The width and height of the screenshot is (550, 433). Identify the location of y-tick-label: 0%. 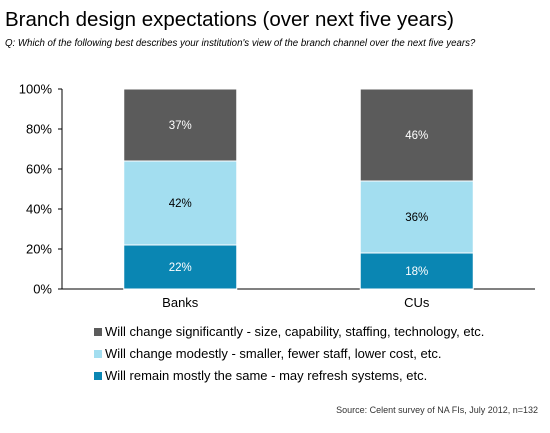
(42, 289).